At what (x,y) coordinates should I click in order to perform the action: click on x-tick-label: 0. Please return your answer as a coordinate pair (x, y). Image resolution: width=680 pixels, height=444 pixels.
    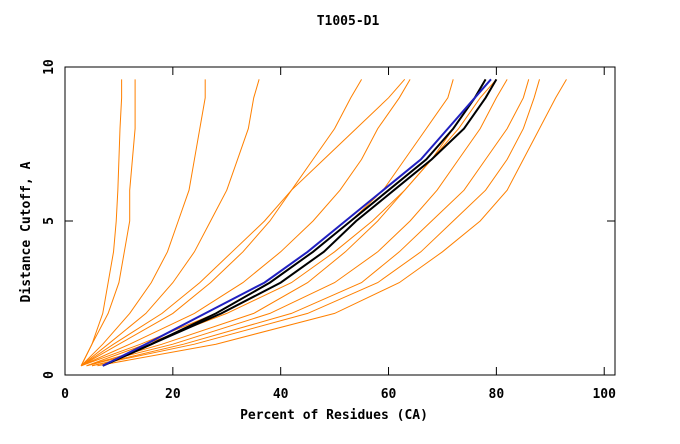
    Looking at the image, I should click on (65, 394).